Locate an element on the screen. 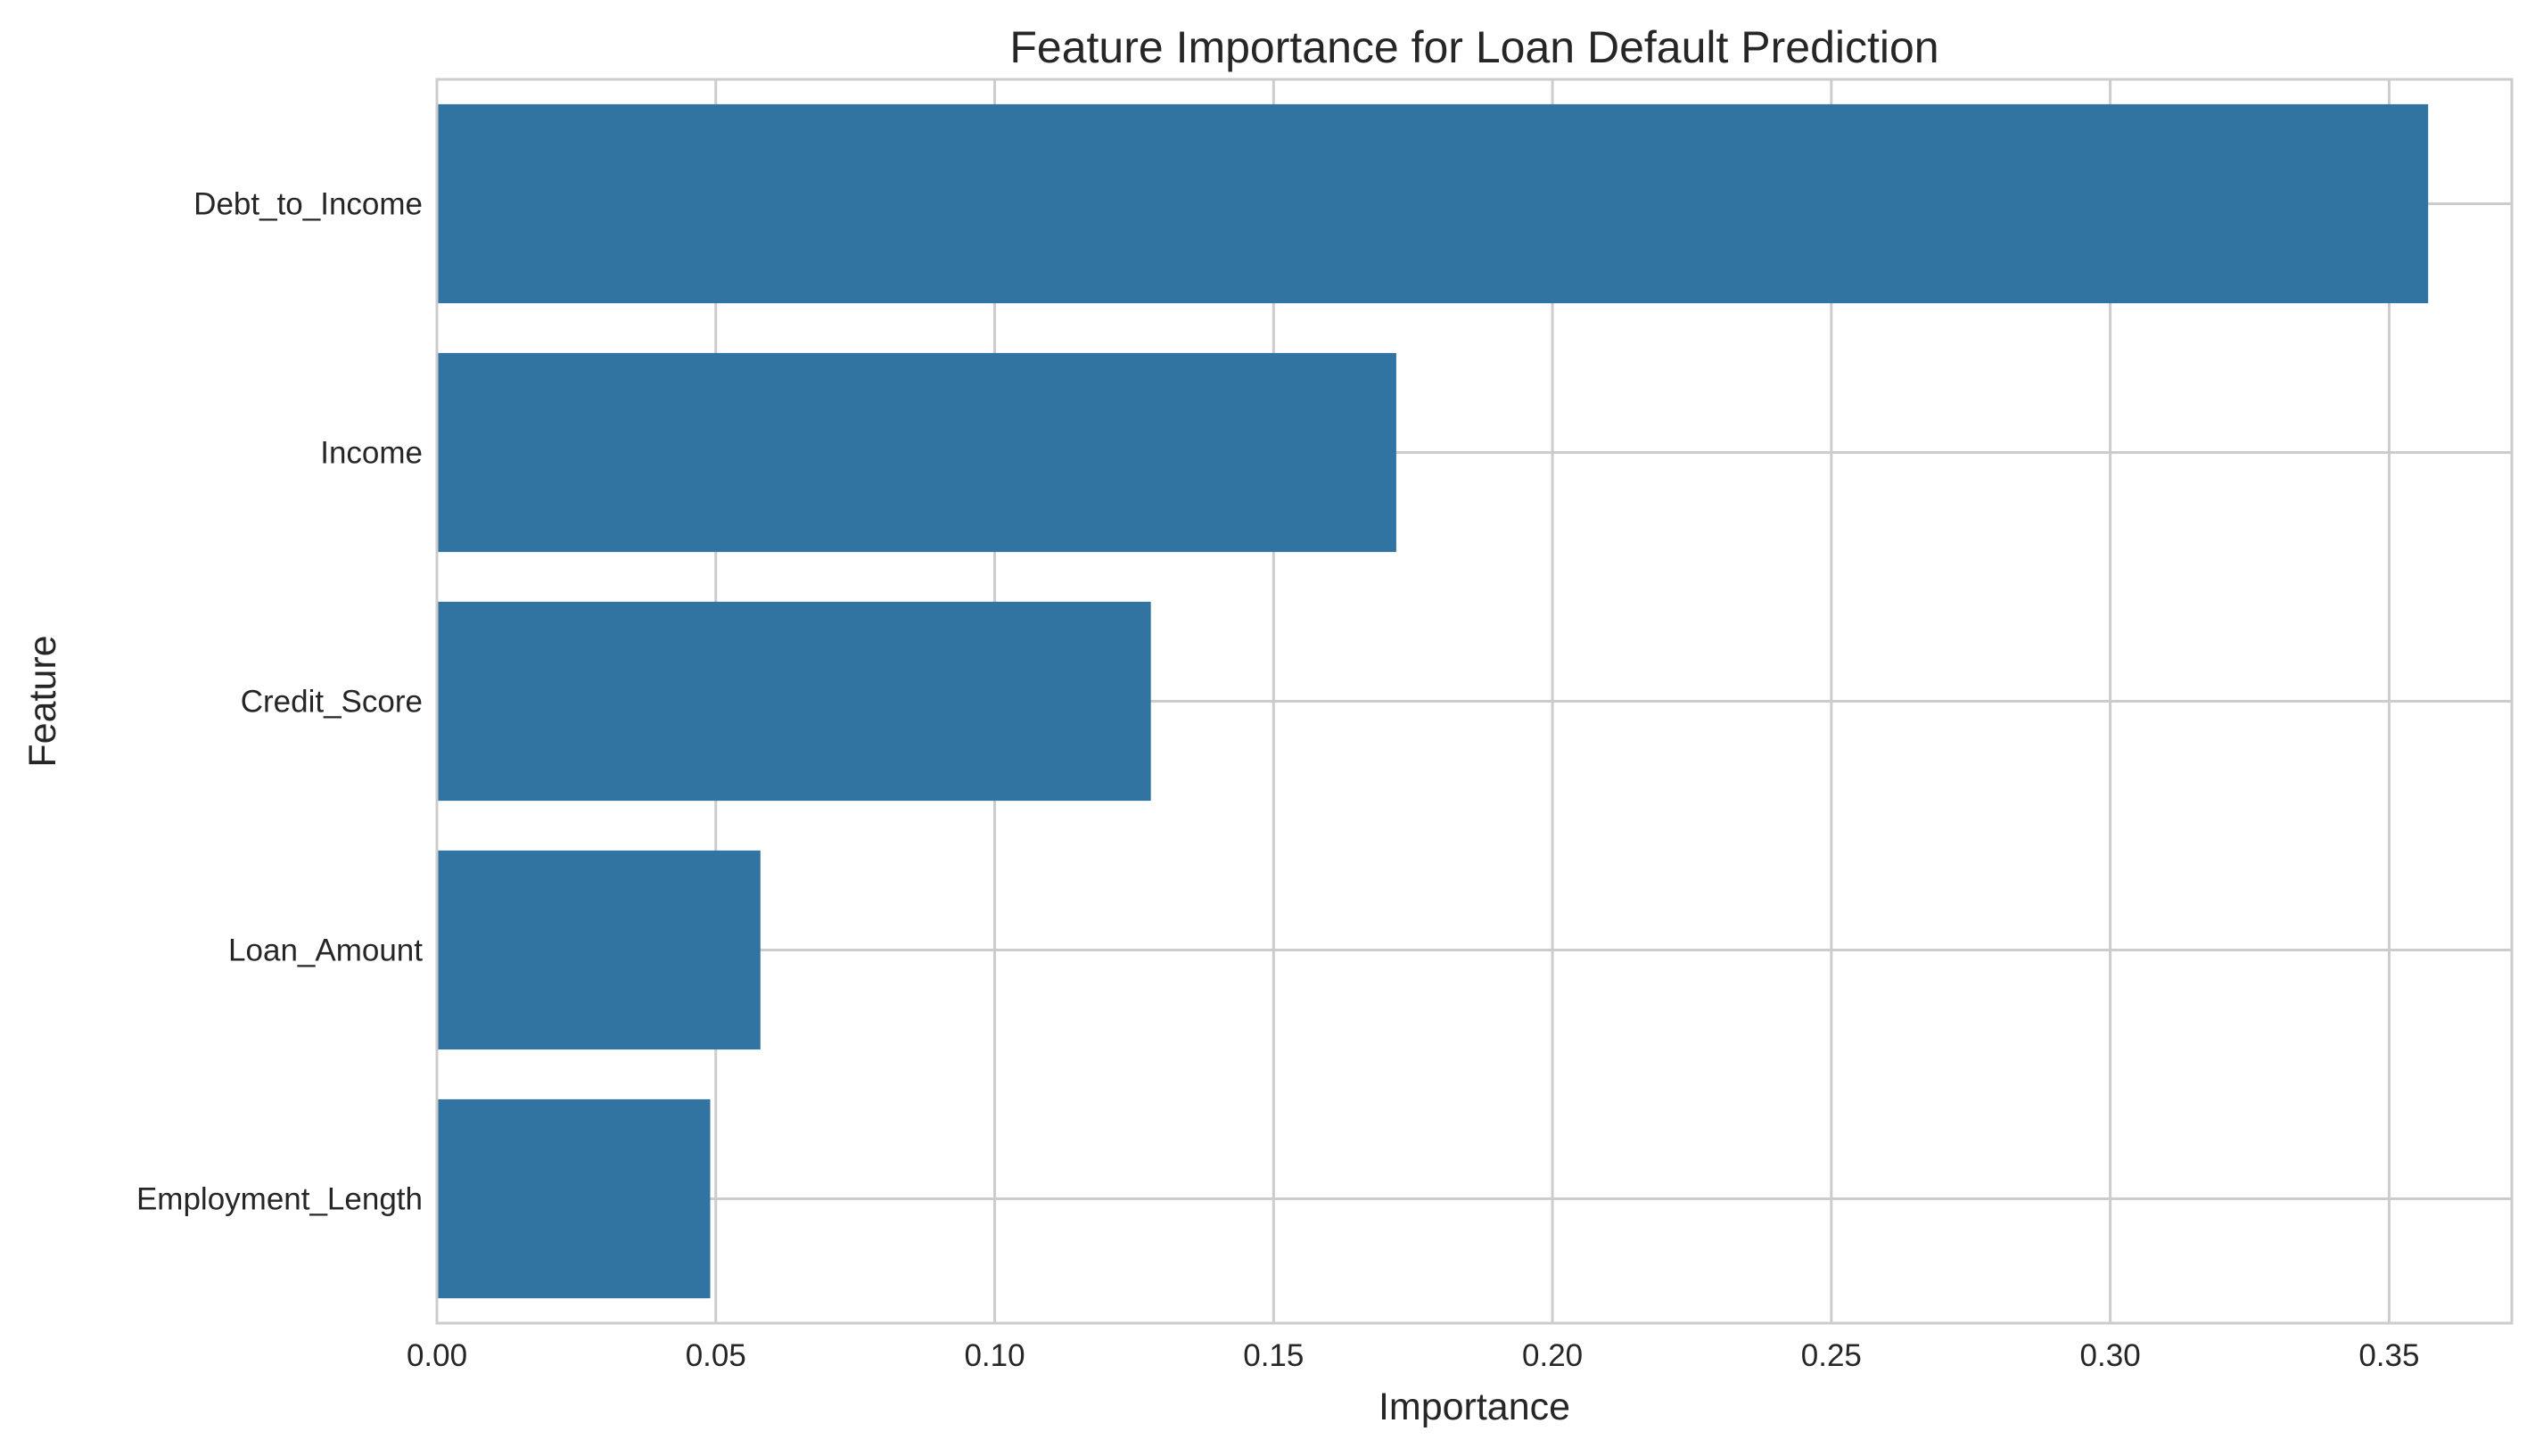  x-tick-label: 0.30 is located at coordinates (2110, 1355).